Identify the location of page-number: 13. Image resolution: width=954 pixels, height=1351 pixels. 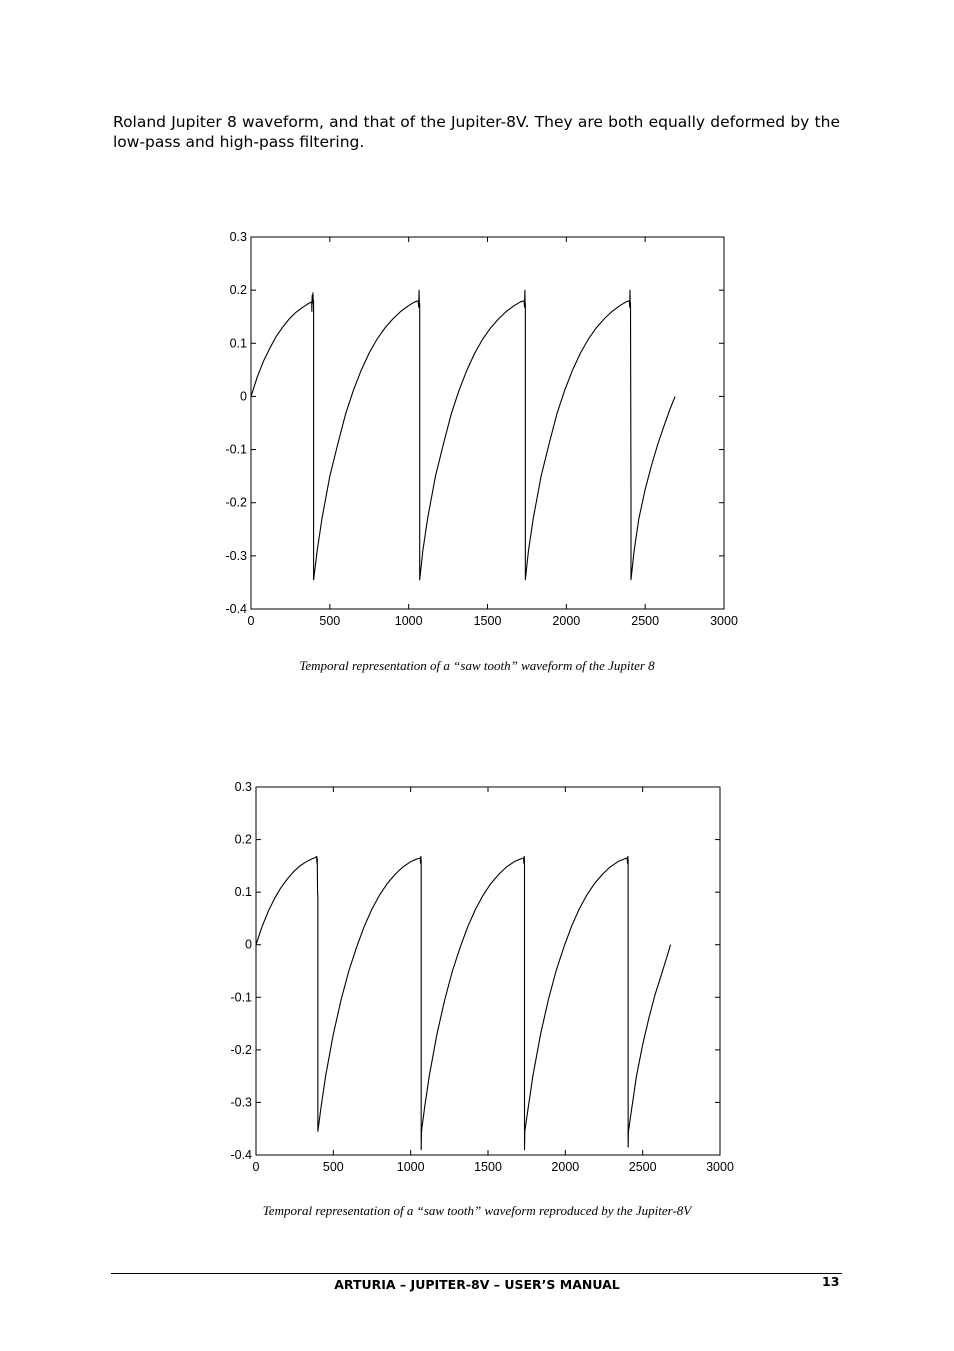
(831, 1281).